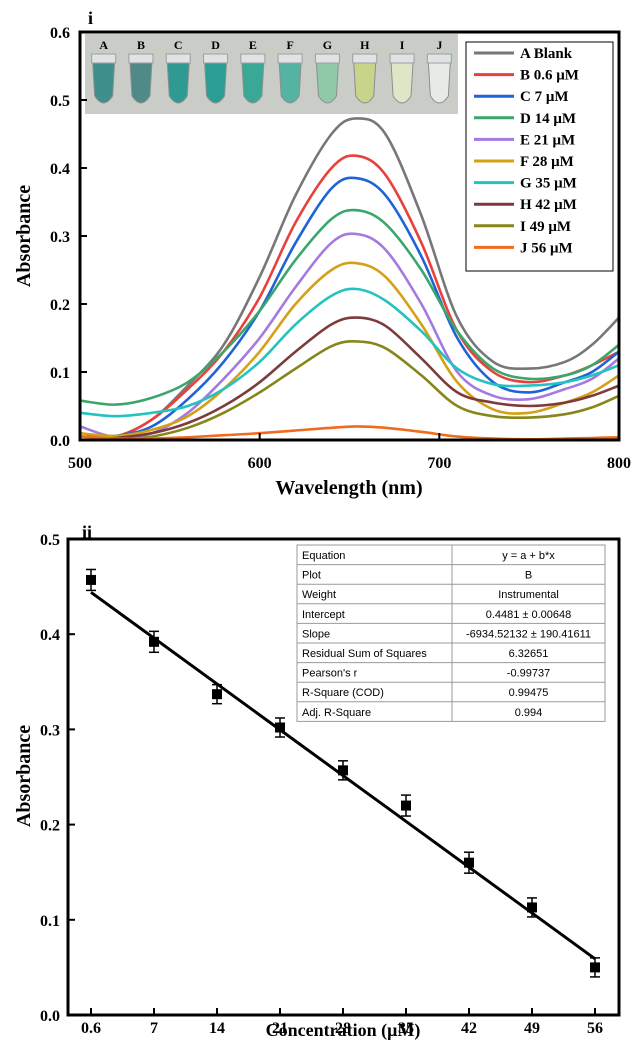 The image size is (633, 1040). I want to click on x-tick-600: 600, so click(260, 452).